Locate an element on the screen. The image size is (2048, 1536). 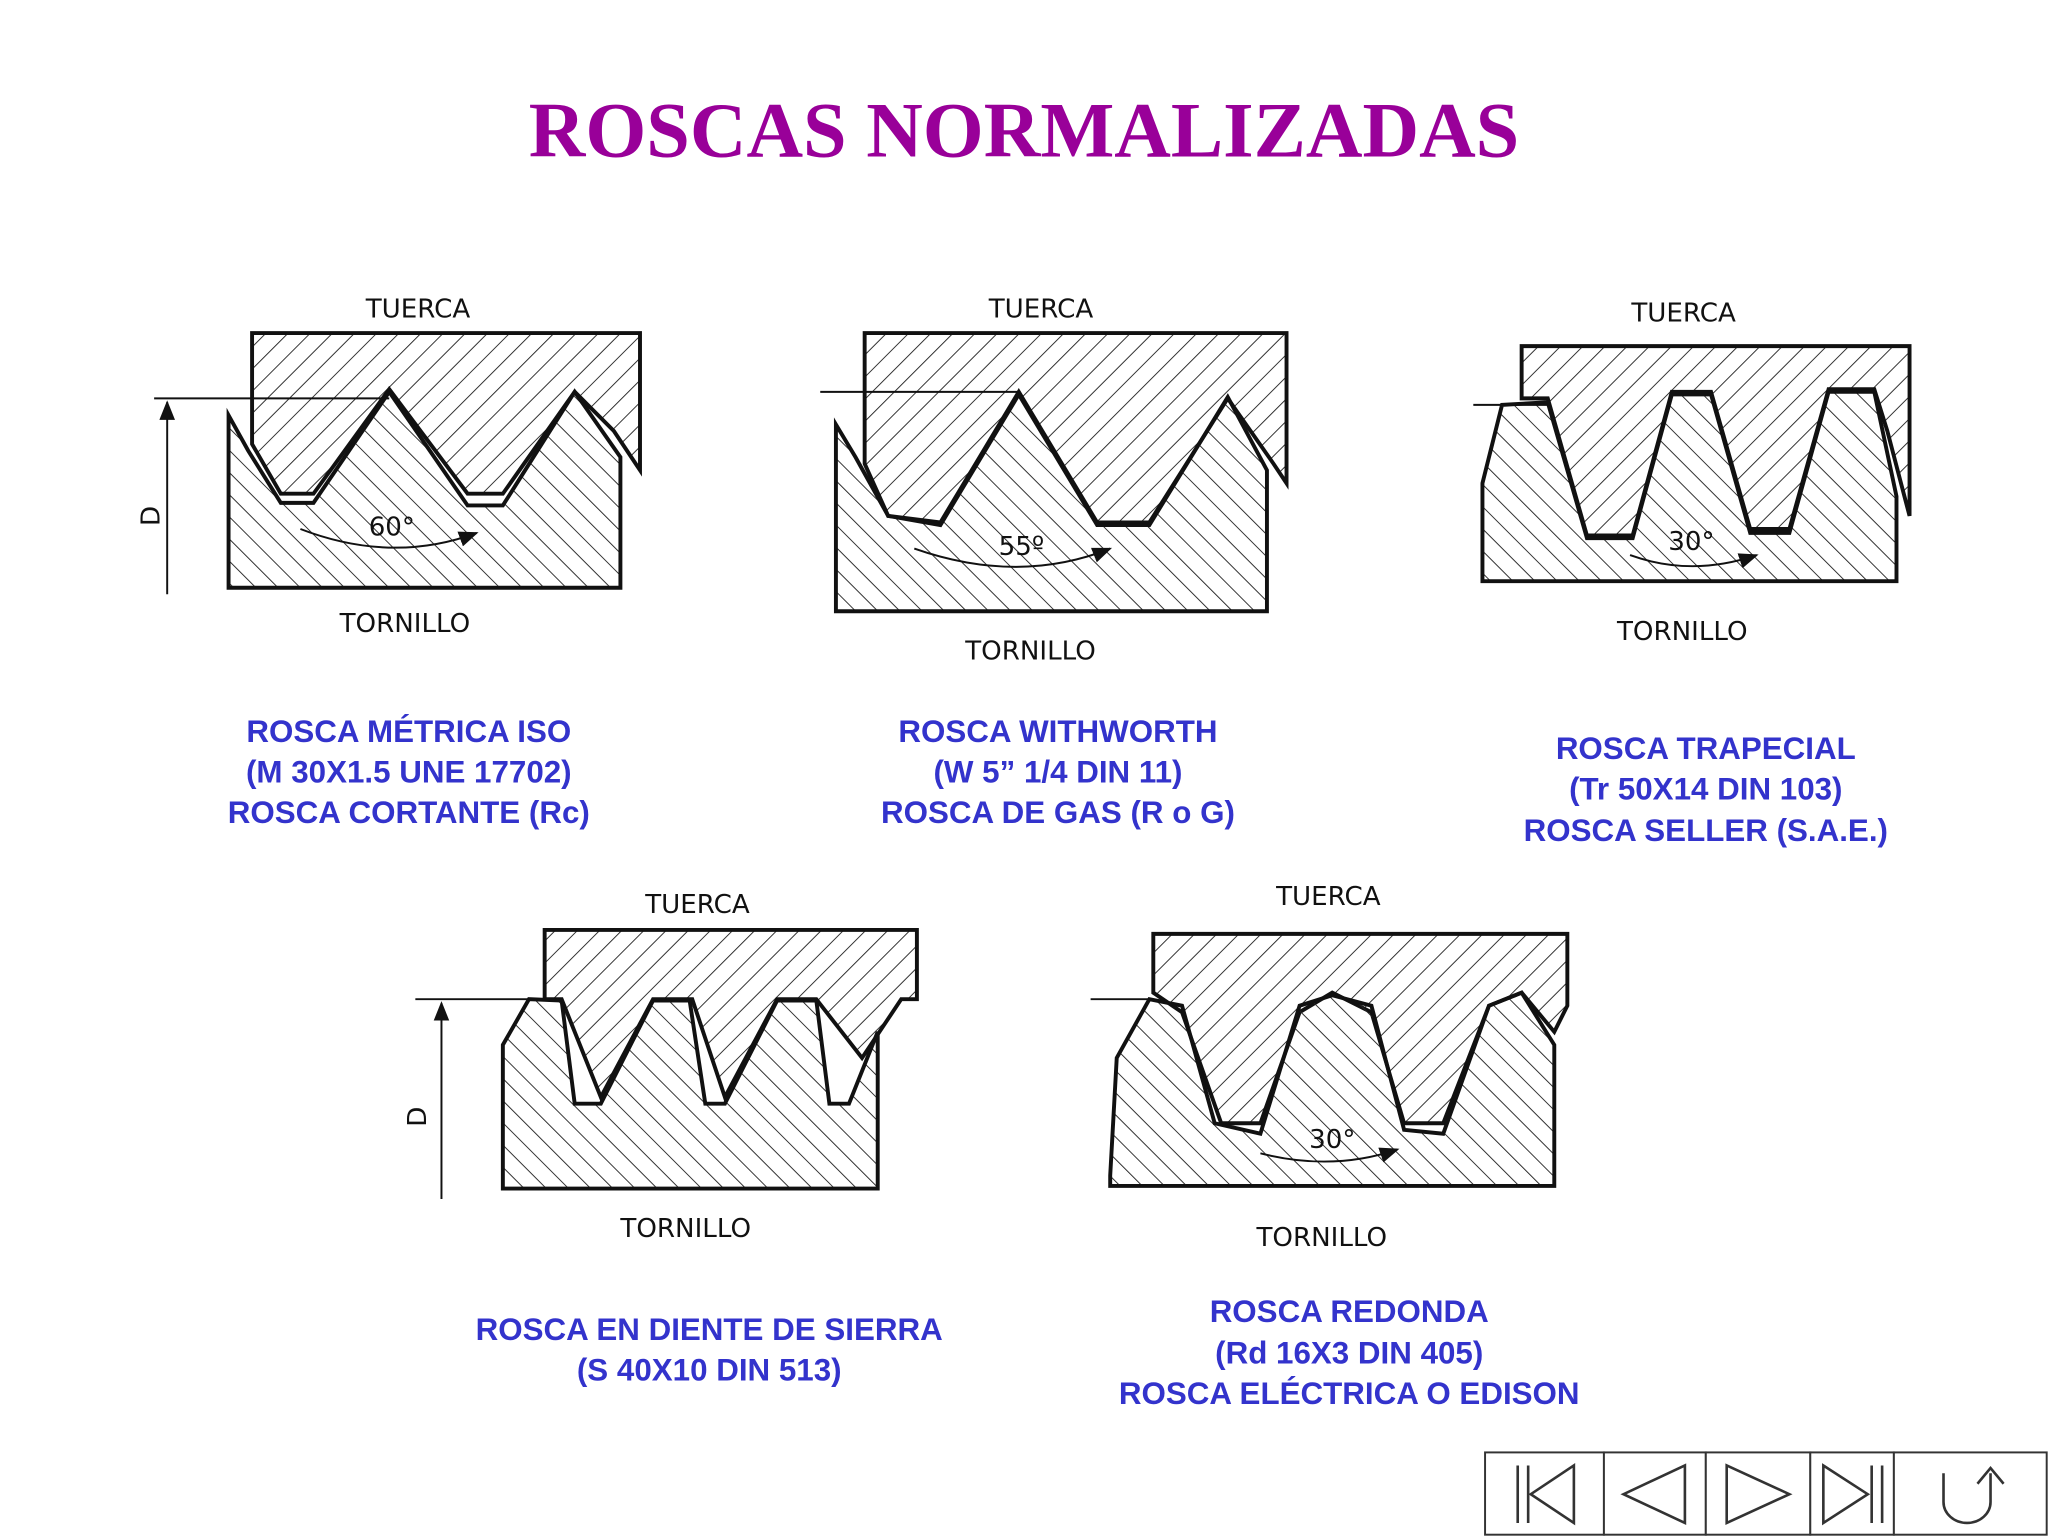
slide-title: ROSCAS NORMALIZADAS is located at coordinates (1024, 130).